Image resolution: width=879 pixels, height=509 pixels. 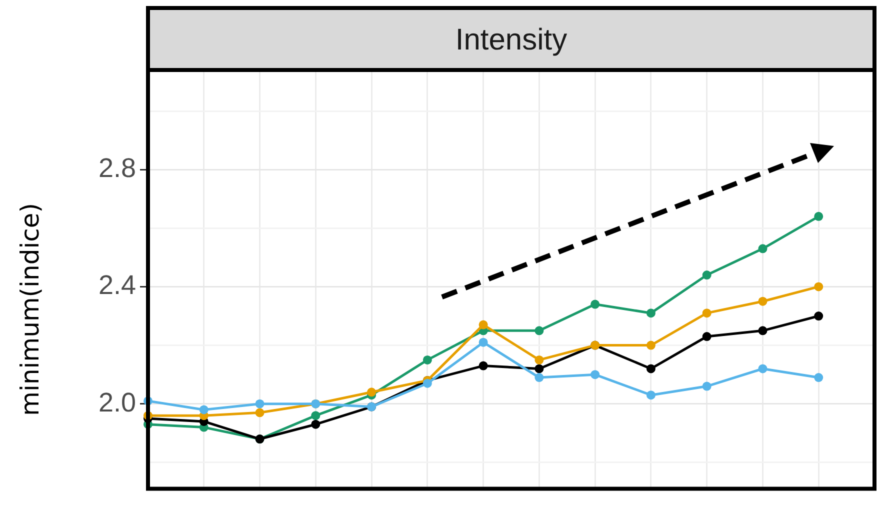 What do you see at coordinates (30, 309) in the screenshot?
I see `y-axis-title: minimum(indice)` at bounding box center [30, 309].